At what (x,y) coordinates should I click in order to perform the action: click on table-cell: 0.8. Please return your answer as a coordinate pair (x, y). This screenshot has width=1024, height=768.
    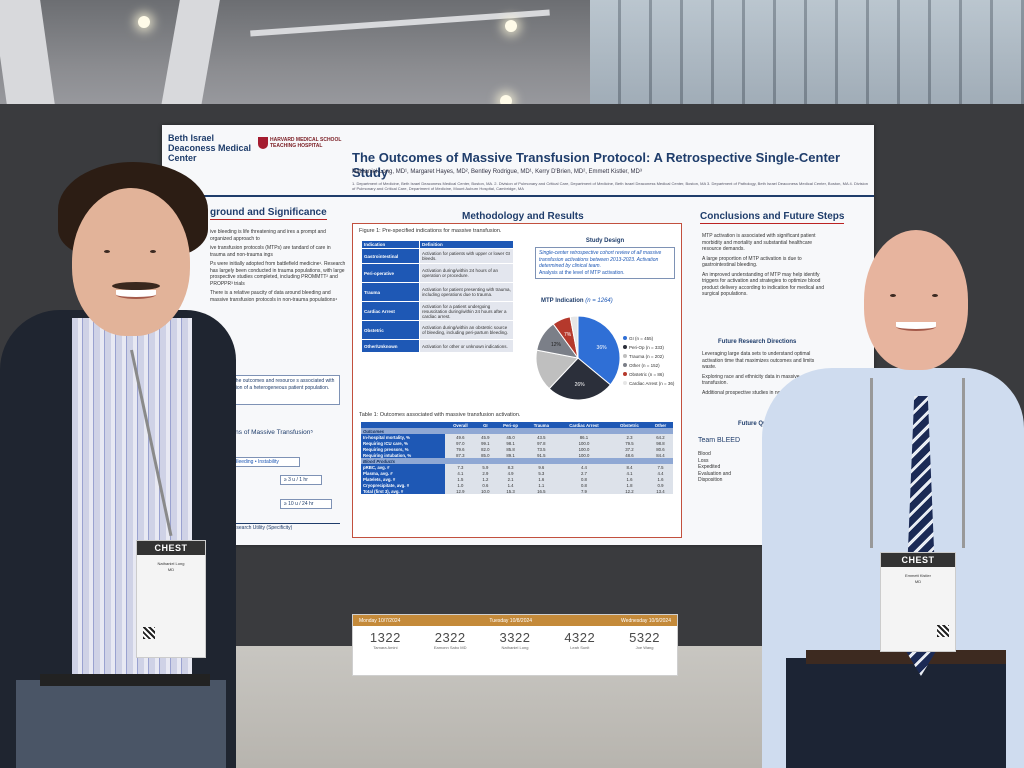
    Looking at the image, I should click on (583, 479).